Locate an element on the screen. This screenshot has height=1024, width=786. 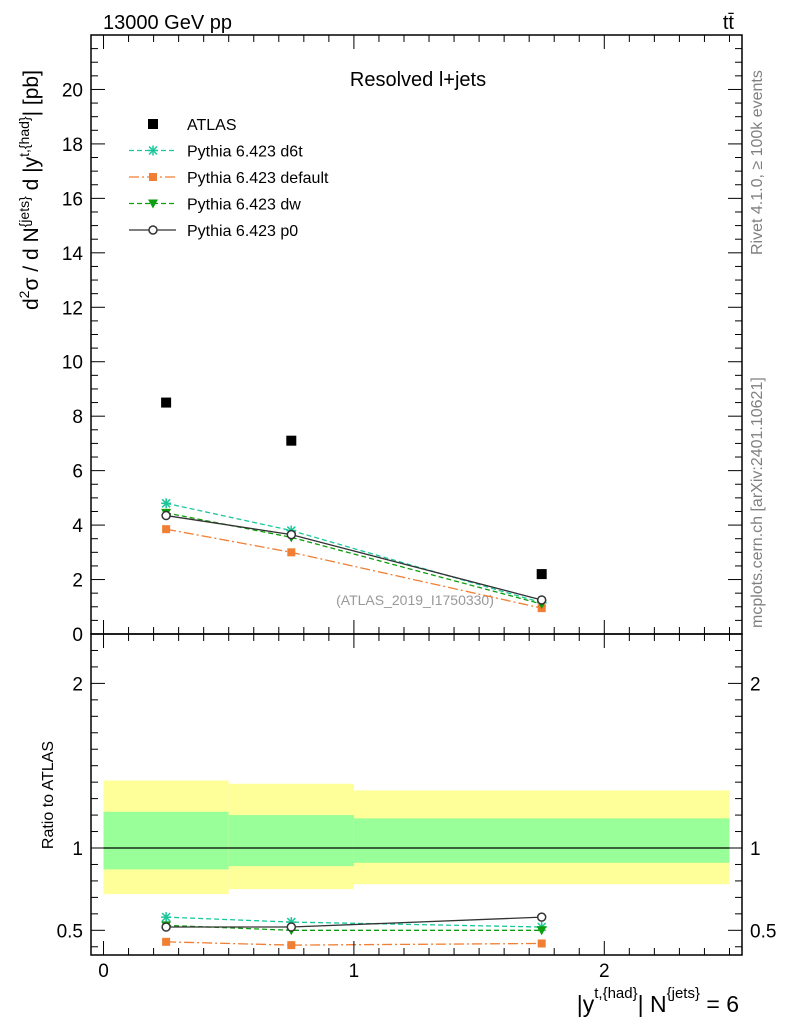
main-y-axis-label: d2σ / d N{jets} d |yt,{had}| [pb] is located at coordinates (29, 190).